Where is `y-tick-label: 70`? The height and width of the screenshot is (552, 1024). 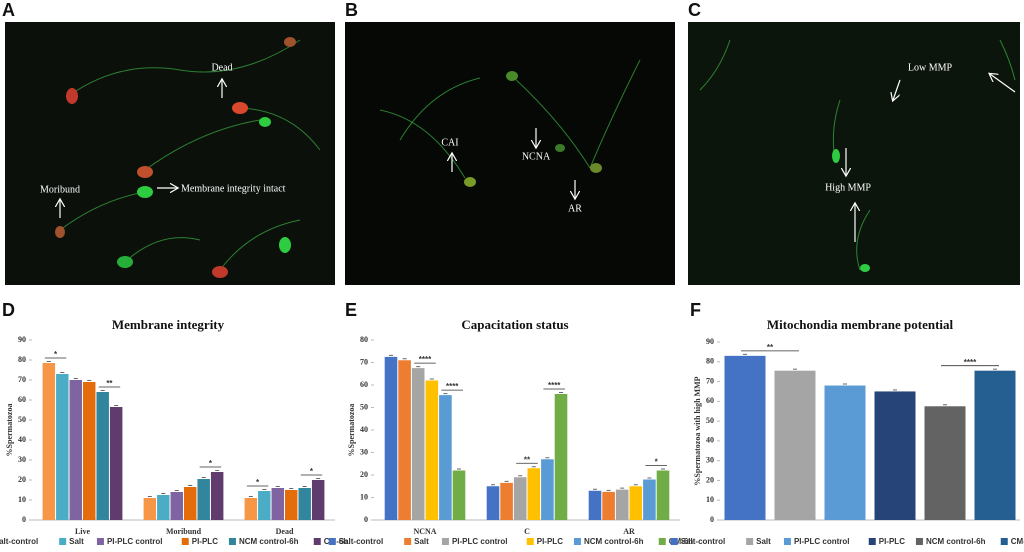 y-tick-label: 70 is located at coordinates (22, 379).